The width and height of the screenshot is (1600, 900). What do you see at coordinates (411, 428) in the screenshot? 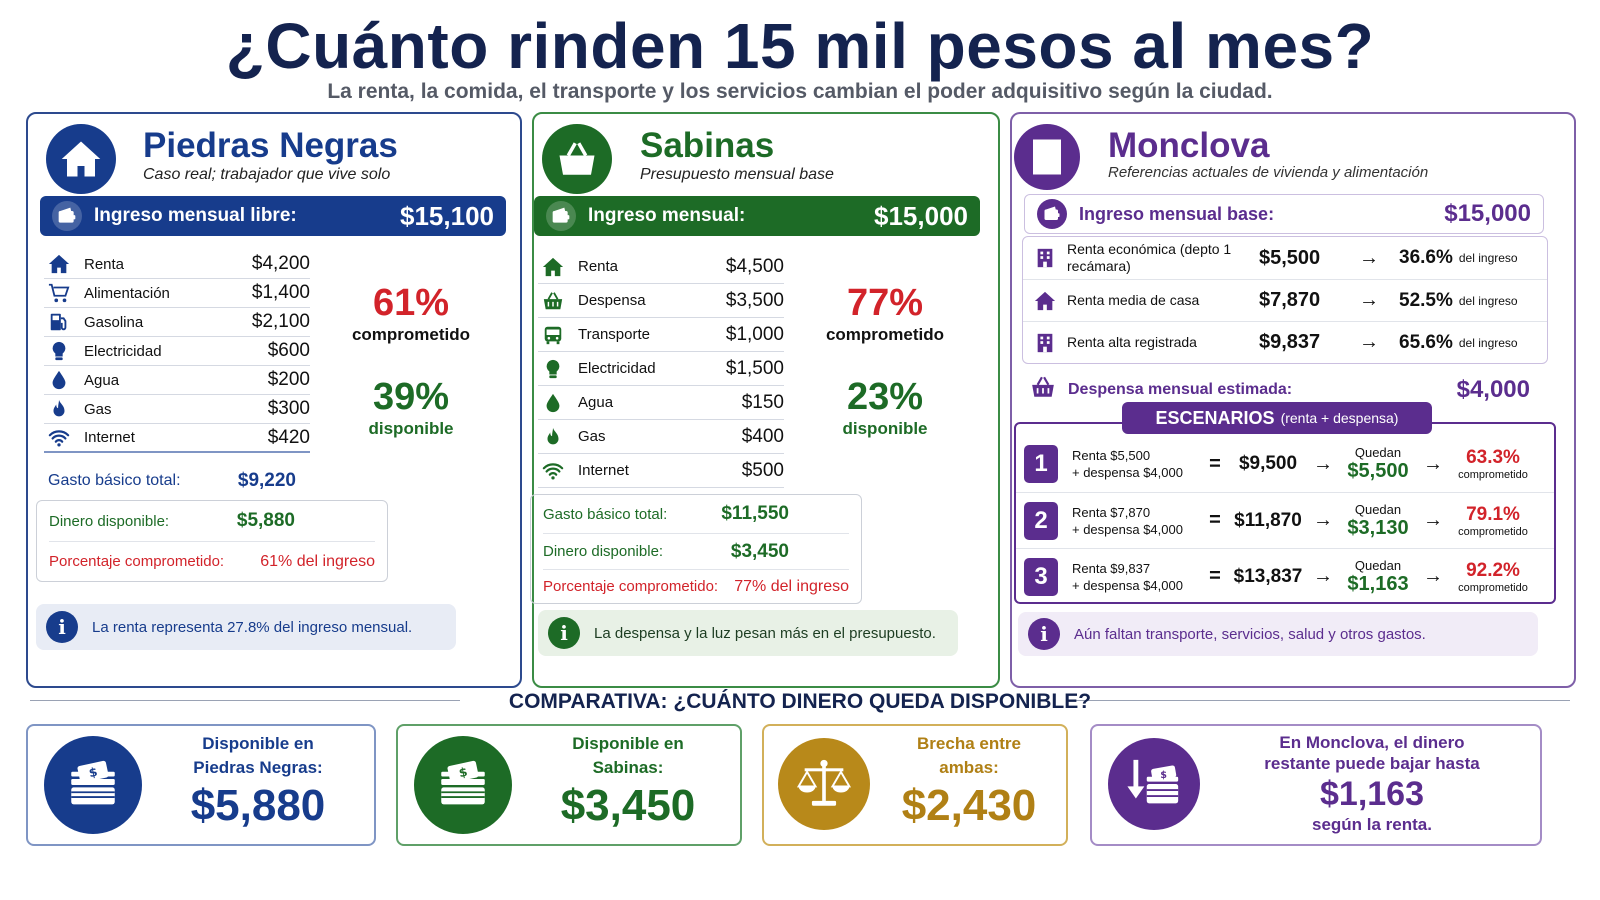
I see `available-label: disponible` at bounding box center [411, 428].